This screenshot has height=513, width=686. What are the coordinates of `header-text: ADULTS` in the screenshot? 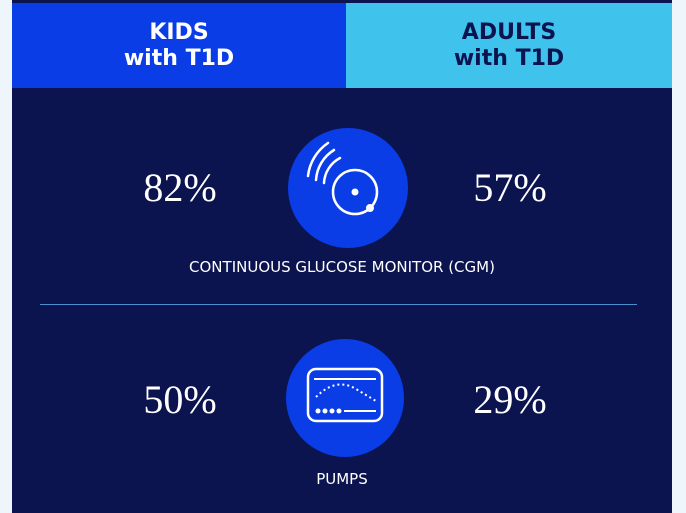 It's located at (509, 32).